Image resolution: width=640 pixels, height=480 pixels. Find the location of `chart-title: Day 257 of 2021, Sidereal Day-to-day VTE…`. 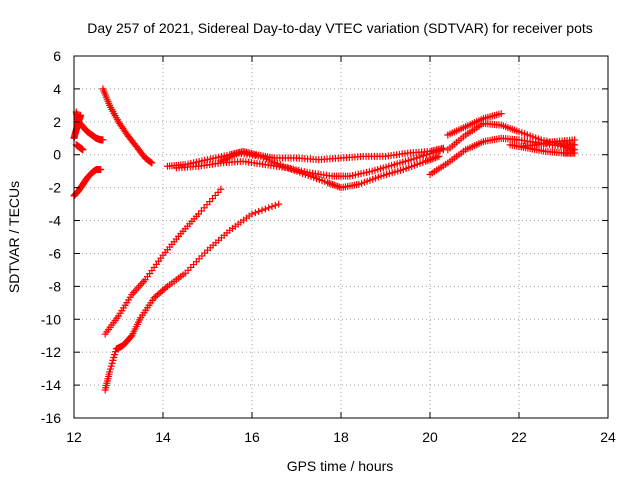

chart-title: Day 257 of 2021, Sidereal Day-to-day VTE… is located at coordinates (340, 28).